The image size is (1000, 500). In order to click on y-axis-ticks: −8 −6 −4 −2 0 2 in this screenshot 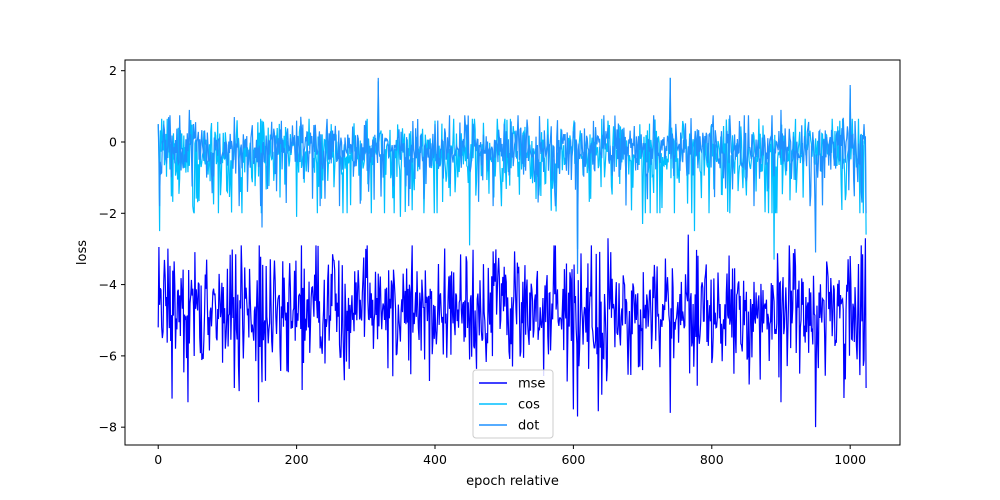, I will do `click(112, 249)`.